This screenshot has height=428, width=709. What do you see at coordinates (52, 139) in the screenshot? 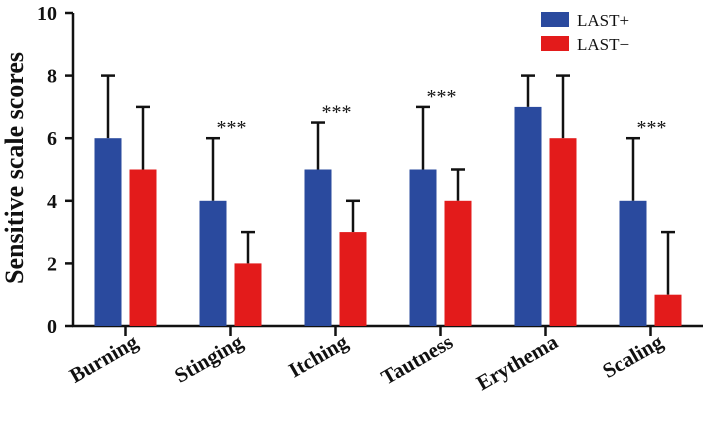
I see `y-tick-label: 6` at bounding box center [52, 139].